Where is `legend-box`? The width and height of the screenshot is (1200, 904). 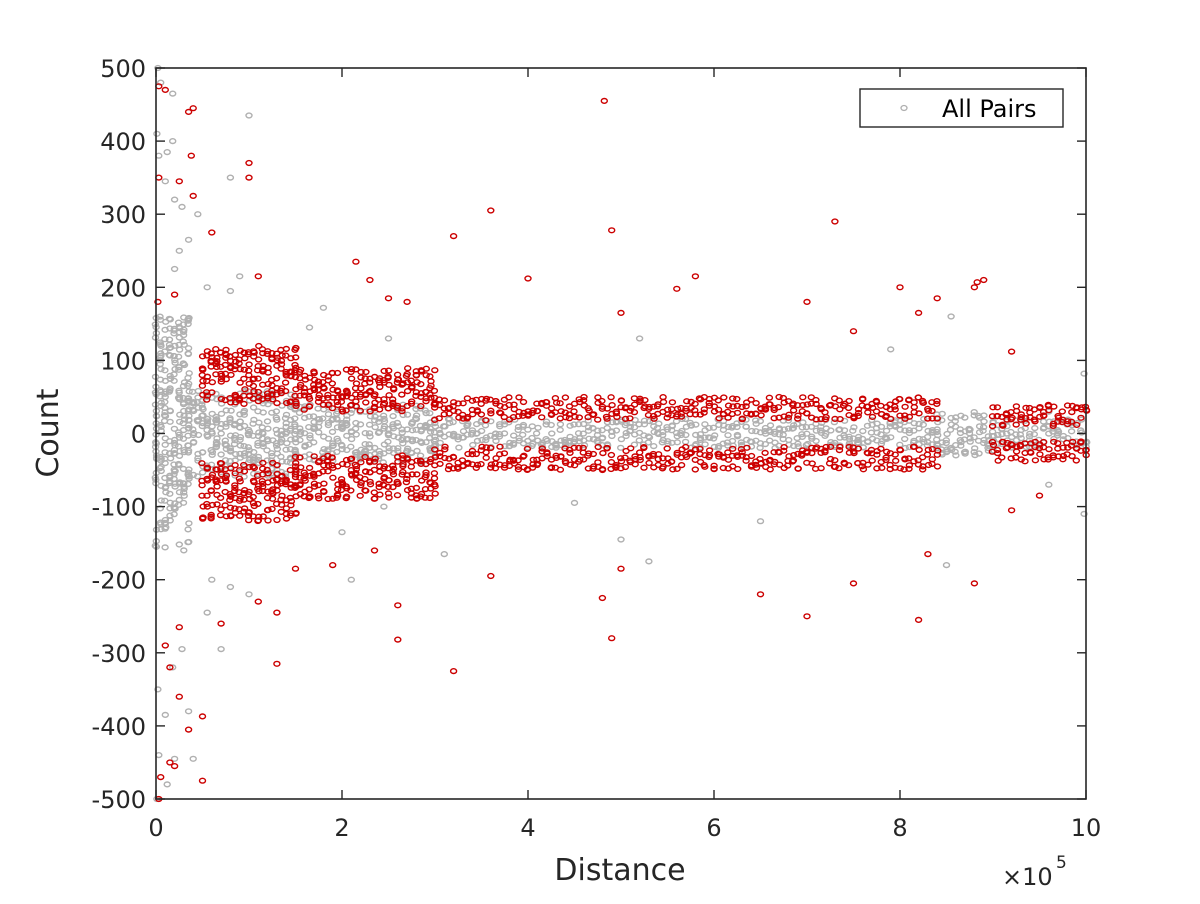
legend-box is located at coordinates (961, 108).